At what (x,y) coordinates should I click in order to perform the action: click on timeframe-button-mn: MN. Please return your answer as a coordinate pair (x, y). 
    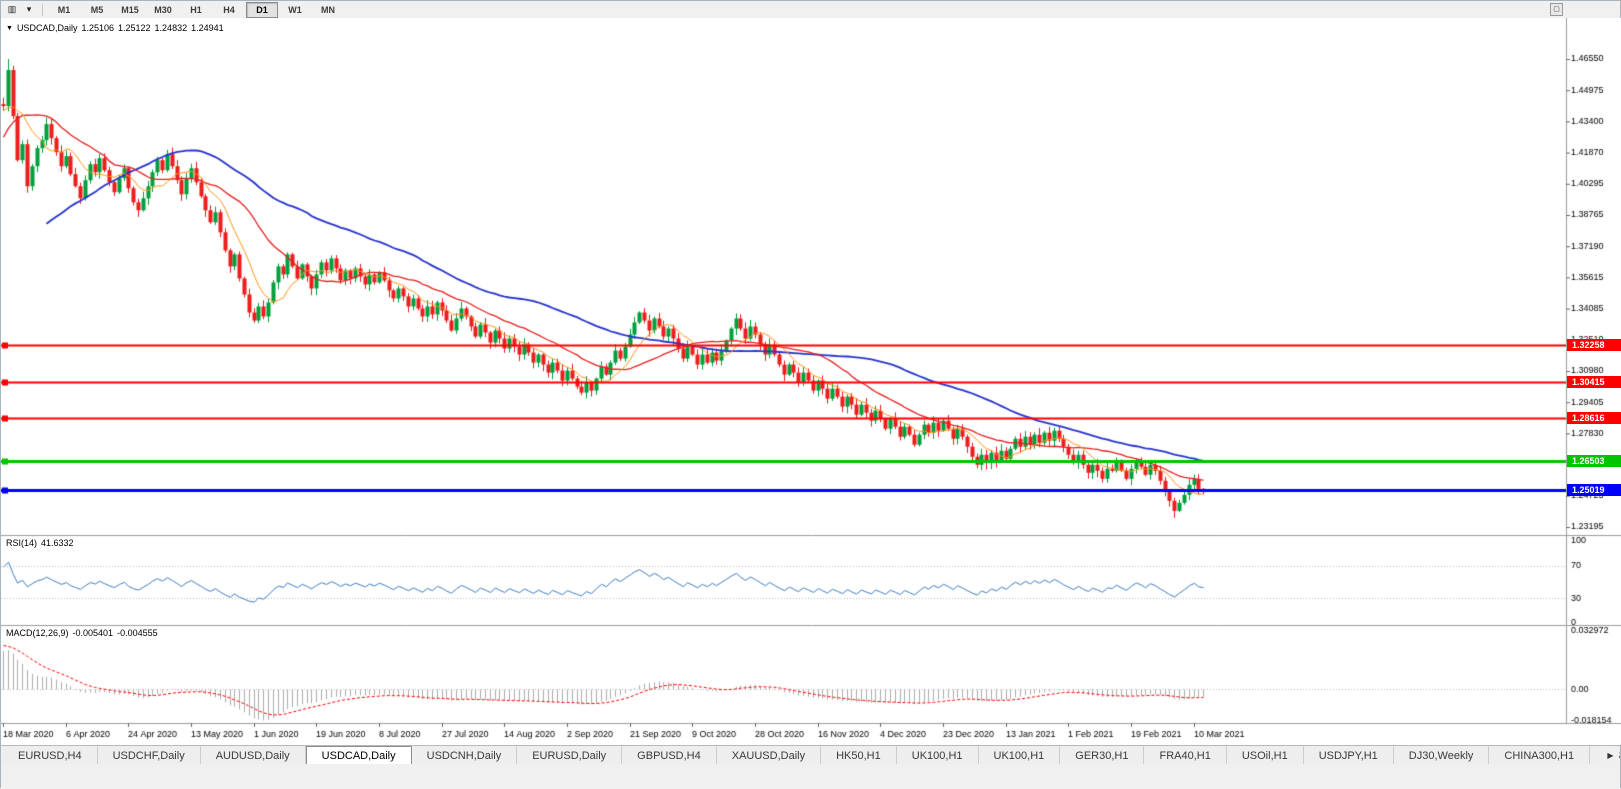
    Looking at the image, I should click on (328, 9).